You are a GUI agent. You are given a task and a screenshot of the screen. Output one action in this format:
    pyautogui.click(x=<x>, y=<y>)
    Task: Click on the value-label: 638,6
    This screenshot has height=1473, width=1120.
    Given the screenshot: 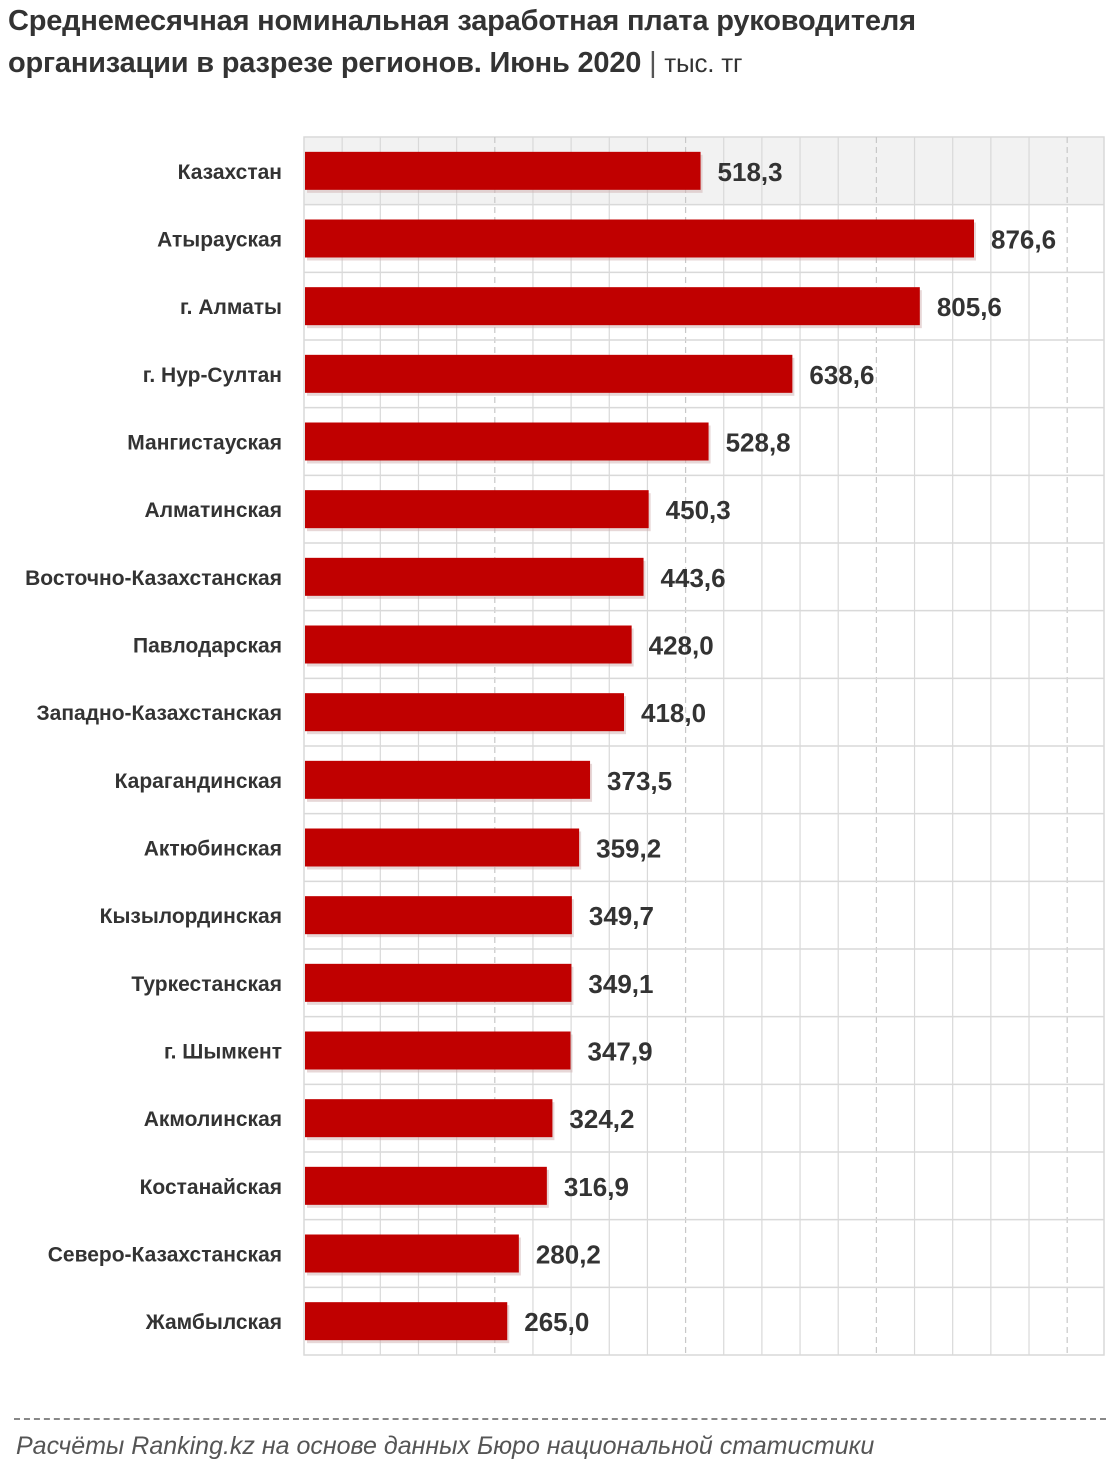 What is the action you would take?
    pyautogui.click(x=841, y=375)
    